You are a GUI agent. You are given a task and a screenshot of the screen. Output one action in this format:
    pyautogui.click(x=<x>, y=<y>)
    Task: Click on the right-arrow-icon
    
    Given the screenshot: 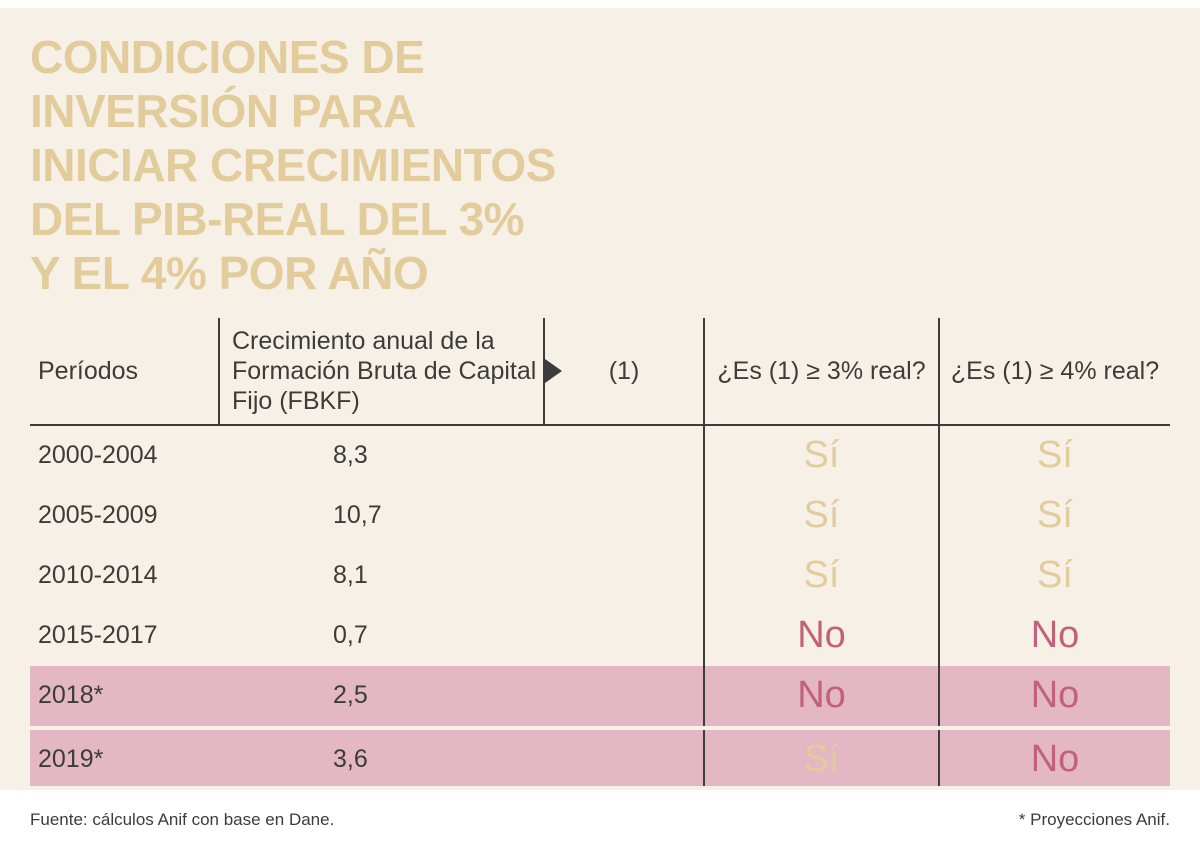 What is the action you would take?
    pyautogui.click(x=553, y=371)
    